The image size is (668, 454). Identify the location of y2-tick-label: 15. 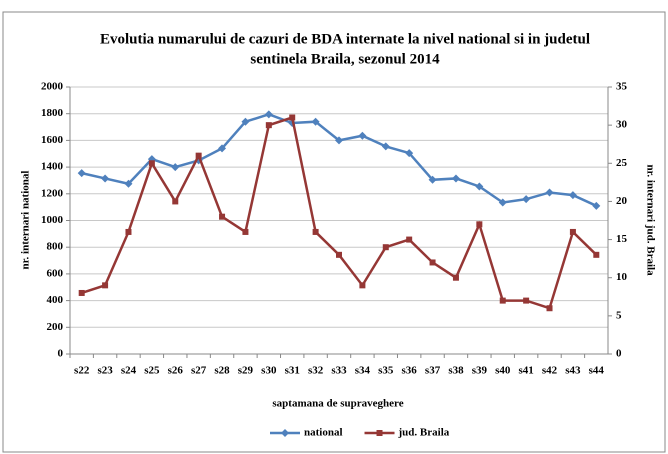
(622, 239).